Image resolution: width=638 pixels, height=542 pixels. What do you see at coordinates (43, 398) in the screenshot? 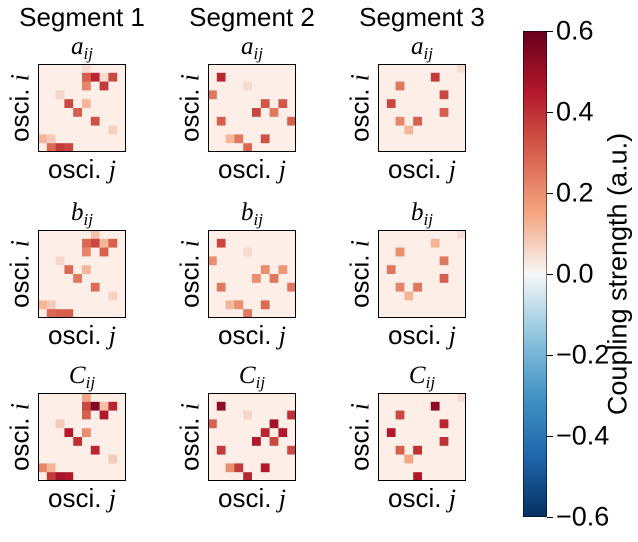
I see `cell-r0-c0` at bounding box center [43, 398].